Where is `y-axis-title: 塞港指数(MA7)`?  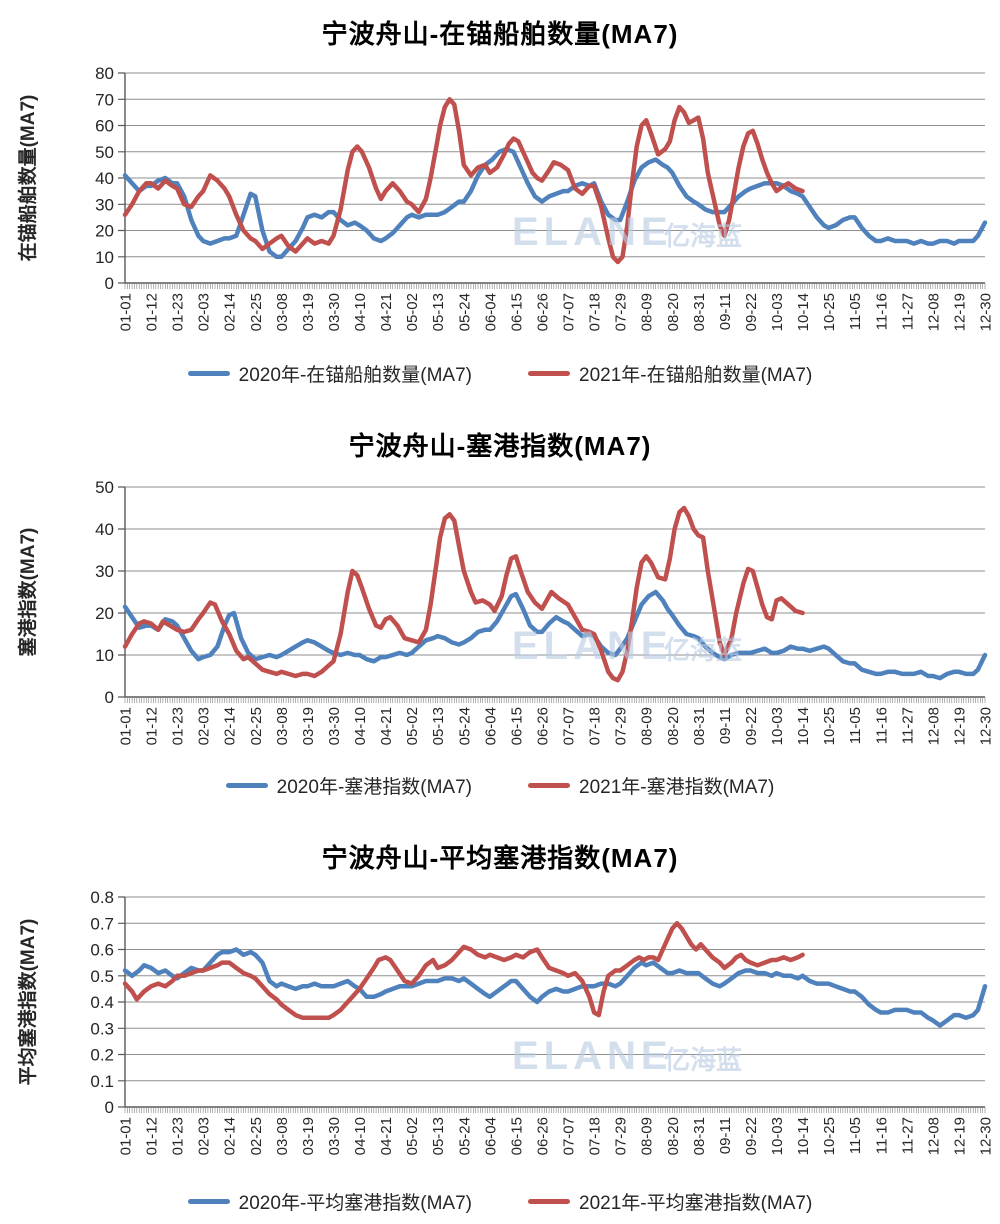 y-axis-title: 塞港指数(MA7) is located at coordinates (27, 592).